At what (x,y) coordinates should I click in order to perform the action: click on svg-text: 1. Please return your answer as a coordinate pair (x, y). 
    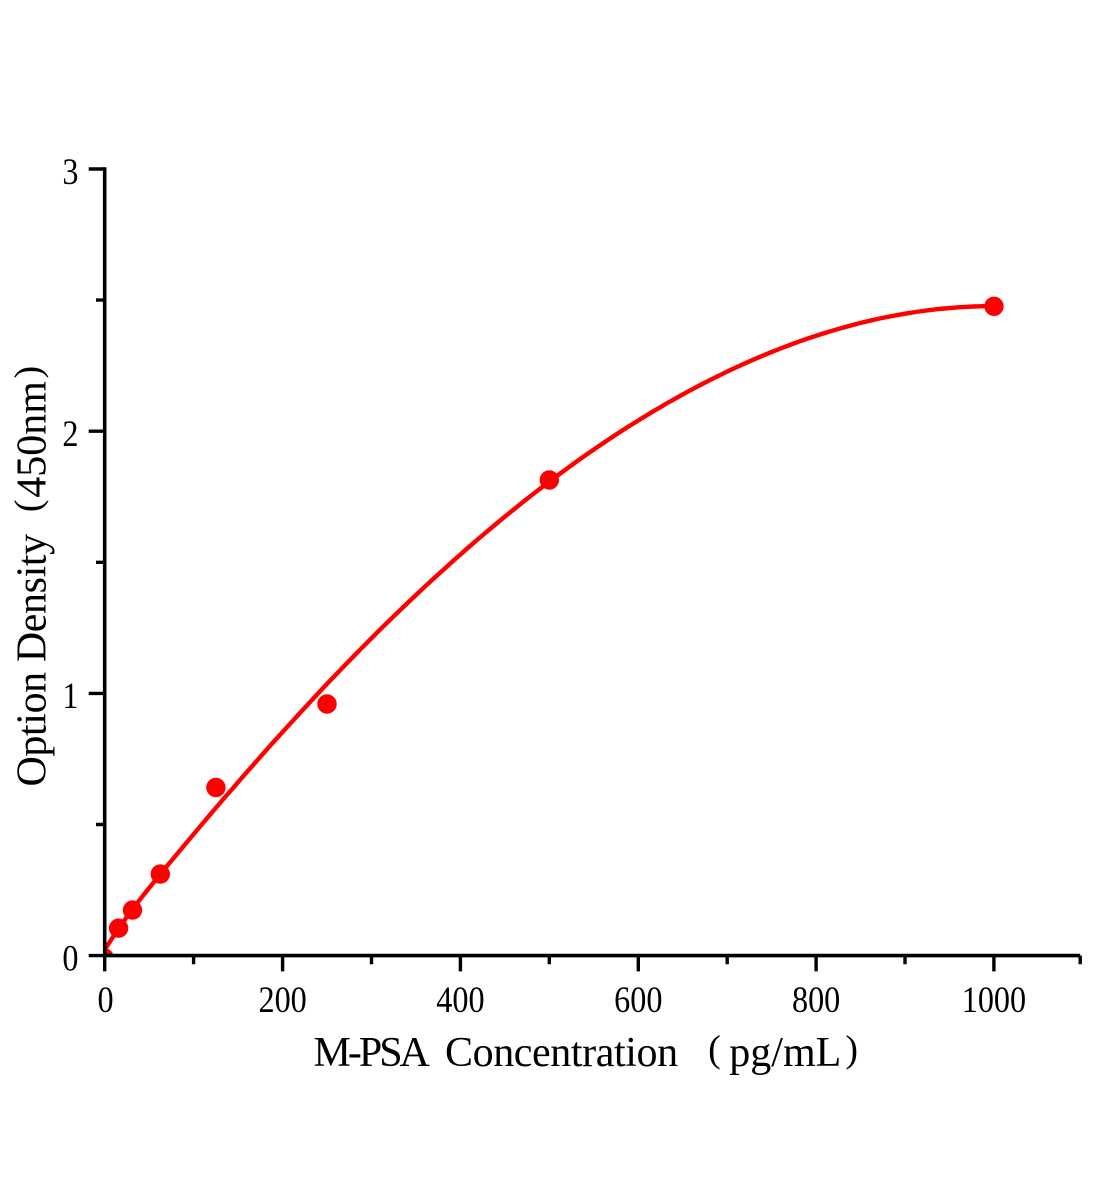
    Looking at the image, I should click on (70, 696).